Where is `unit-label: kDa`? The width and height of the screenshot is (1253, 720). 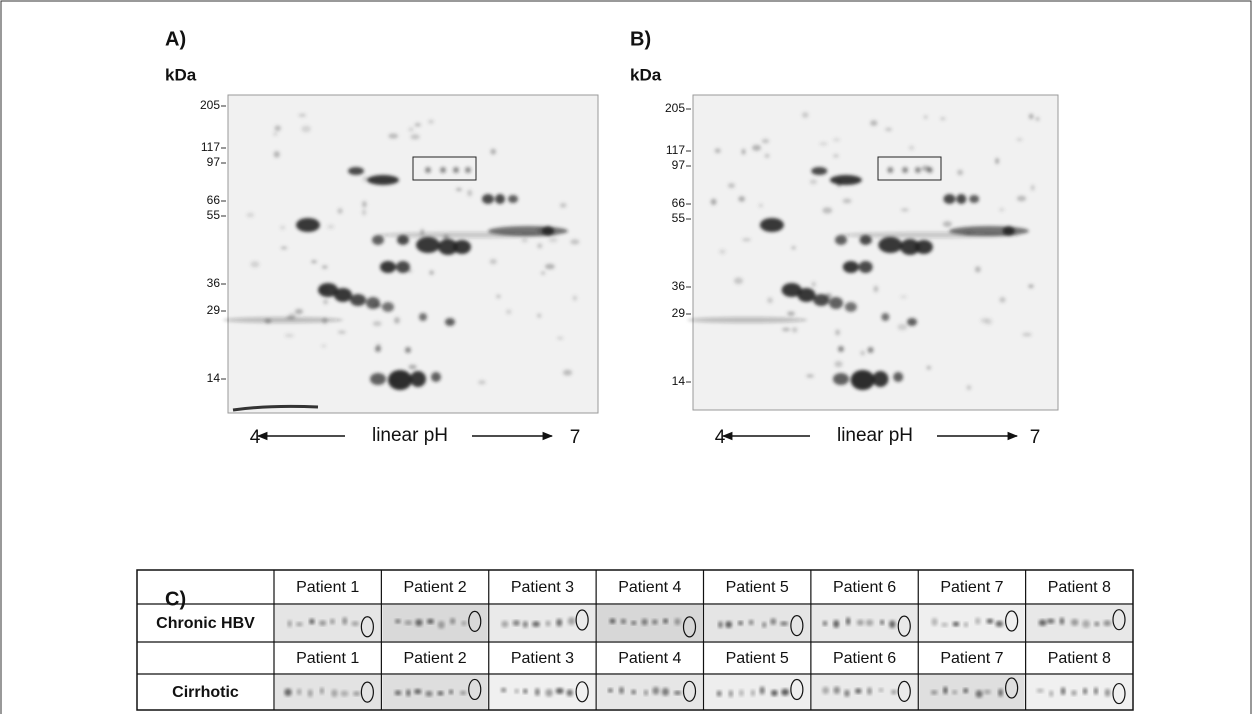
unit-label: kDa is located at coordinates (181, 74).